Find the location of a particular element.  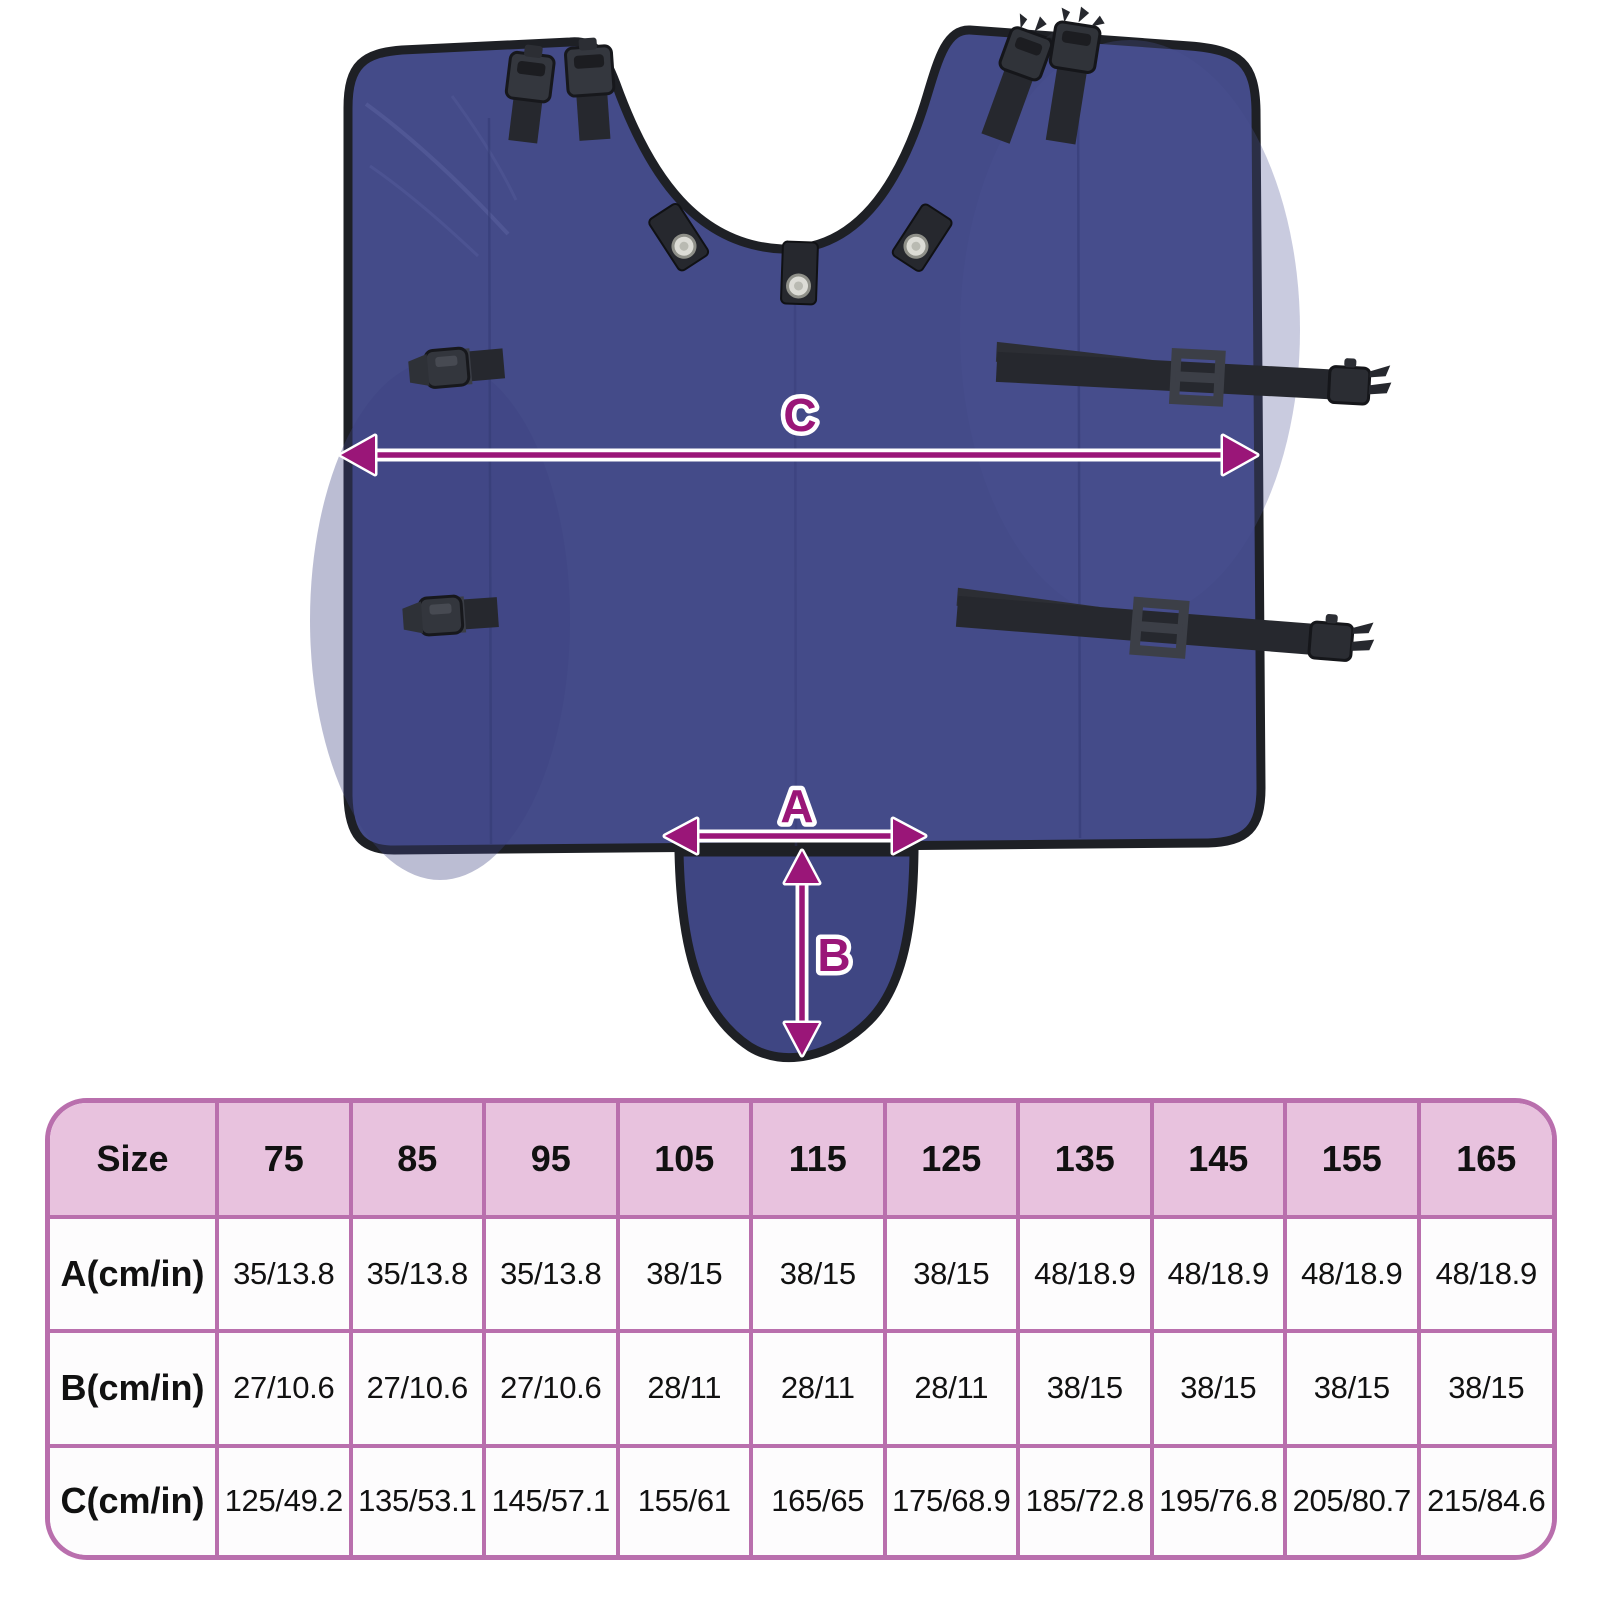

size-table-size-header: 85 is located at coordinates (417, 1161).